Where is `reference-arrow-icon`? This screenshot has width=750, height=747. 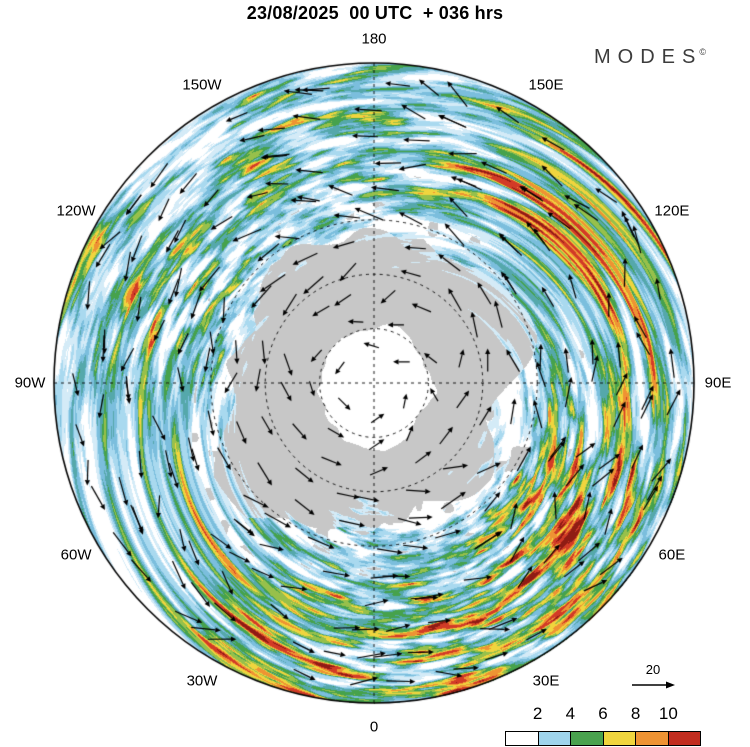
reference-arrow-icon is located at coordinates (653, 685).